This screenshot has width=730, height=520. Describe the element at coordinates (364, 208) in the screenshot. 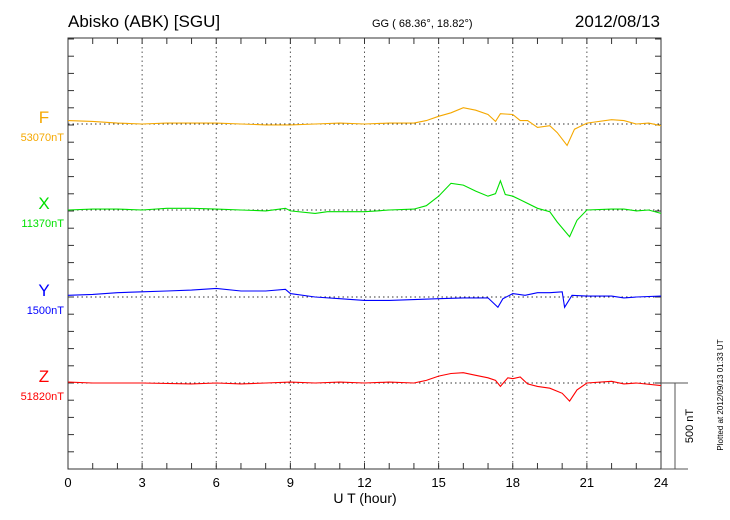

I see `series-line-x` at that location.